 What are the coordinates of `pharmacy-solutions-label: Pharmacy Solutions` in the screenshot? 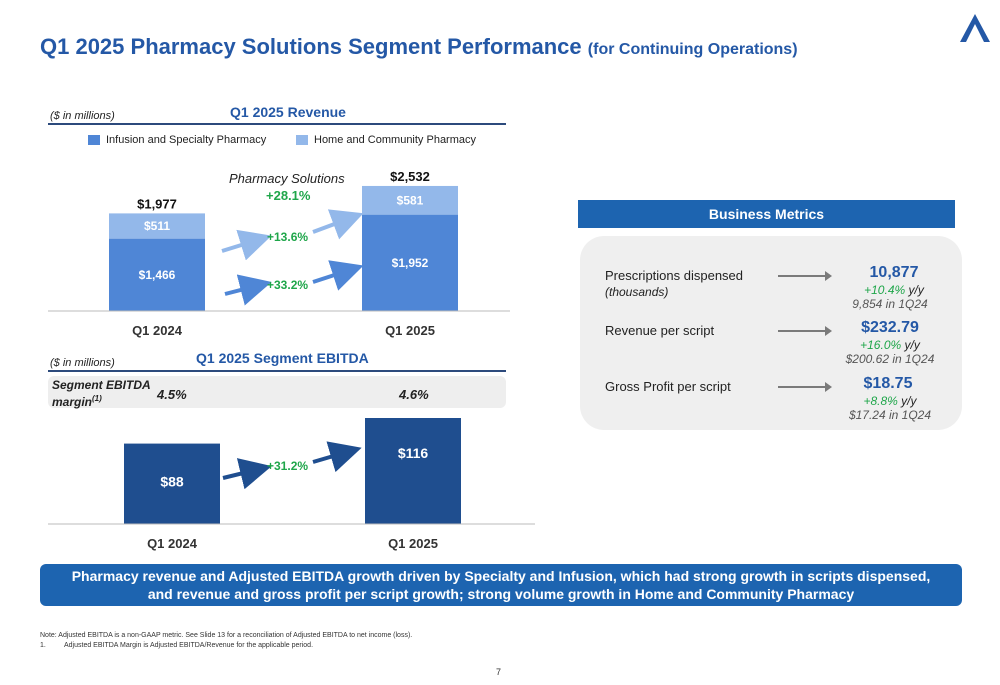 It's located at (287, 178).